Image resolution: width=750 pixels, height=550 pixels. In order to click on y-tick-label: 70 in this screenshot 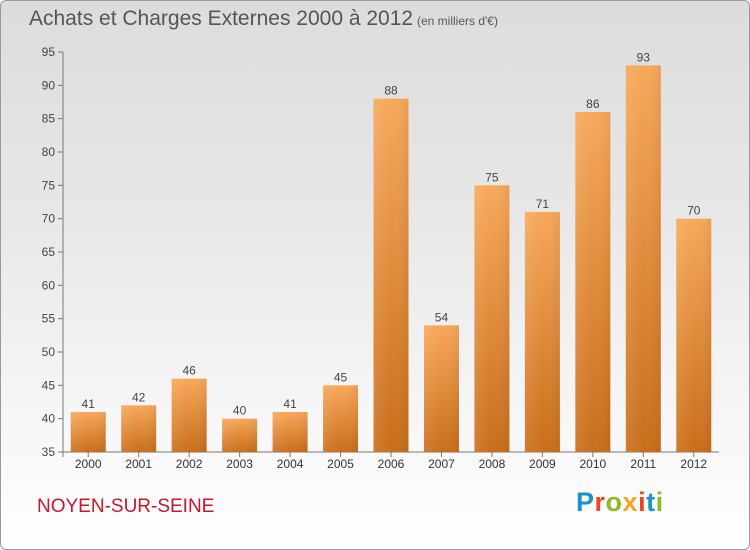, I will do `click(49, 219)`.